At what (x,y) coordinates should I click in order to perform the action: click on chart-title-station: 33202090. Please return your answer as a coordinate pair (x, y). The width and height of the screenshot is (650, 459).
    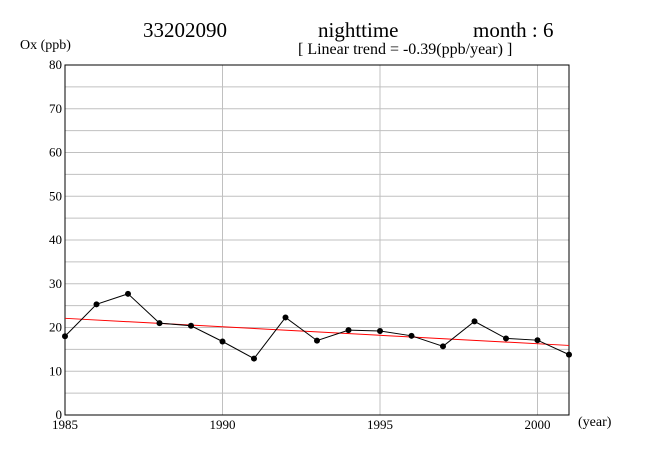
    Looking at the image, I should click on (185, 30).